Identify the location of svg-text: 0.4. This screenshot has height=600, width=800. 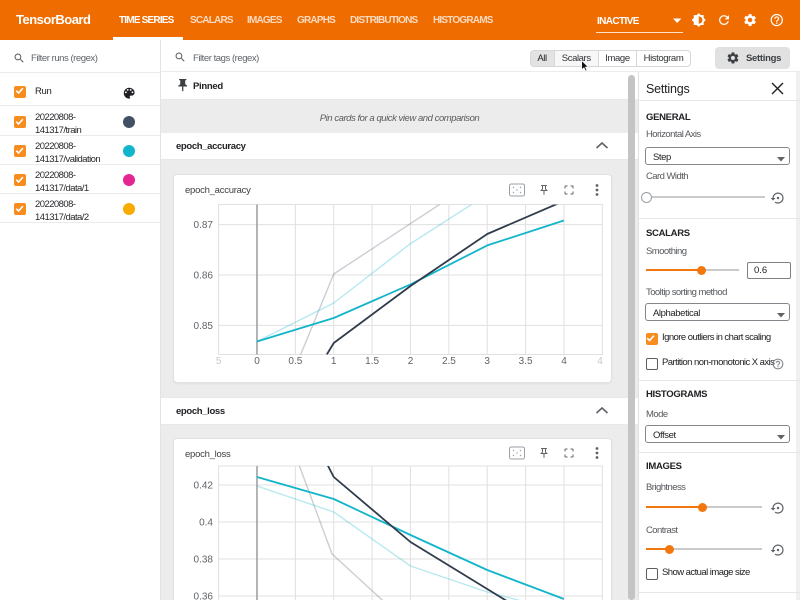
(206, 523).